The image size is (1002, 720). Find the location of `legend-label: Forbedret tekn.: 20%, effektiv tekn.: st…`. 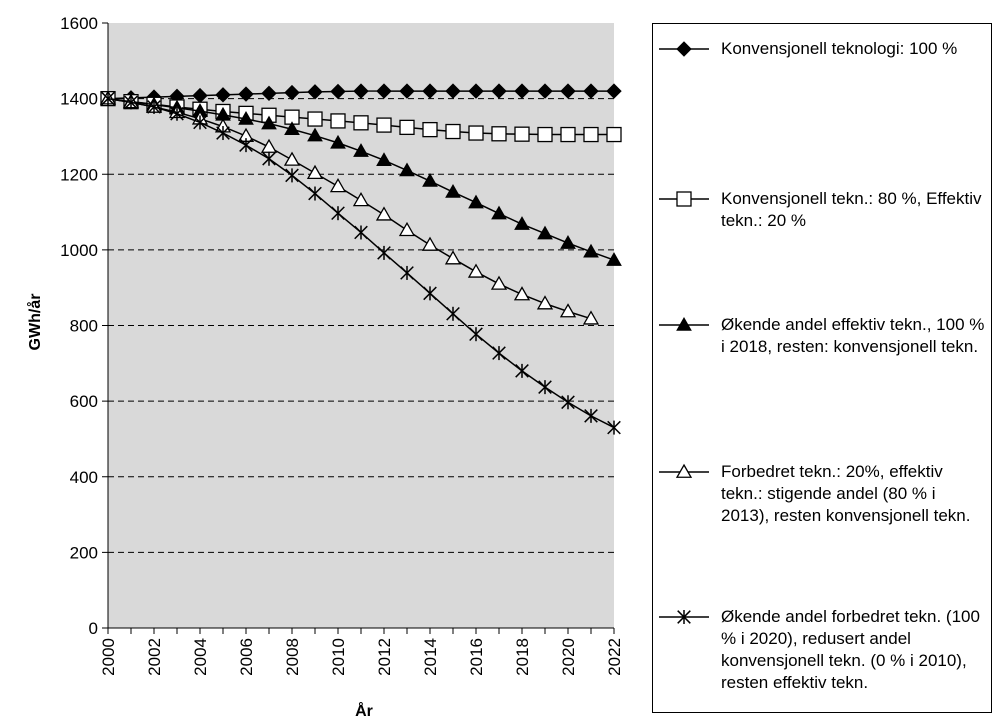

legend-label: Forbedret tekn.: 20%, effektiv tekn.: st… is located at coordinates (846, 493).